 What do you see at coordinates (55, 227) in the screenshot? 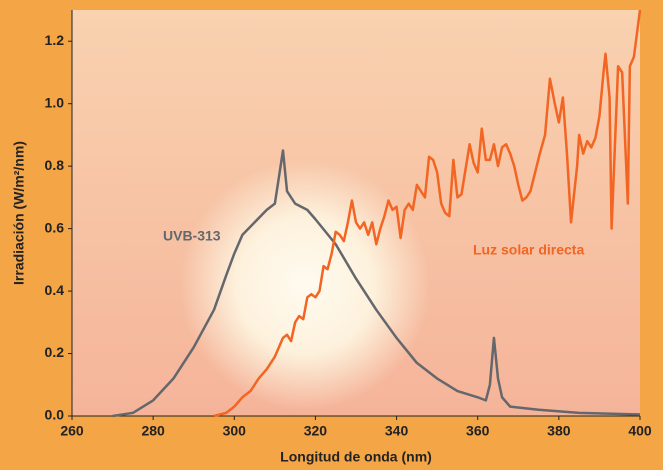
I see `y-tick-label: 0.6` at bounding box center [55, 227].